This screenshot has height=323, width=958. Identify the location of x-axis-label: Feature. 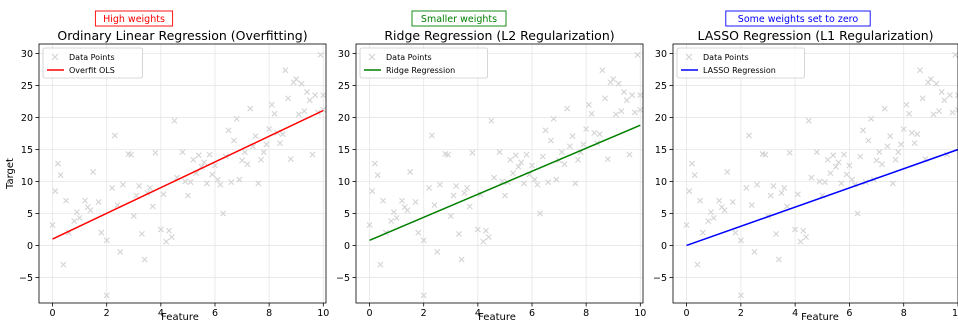
(820, 317).